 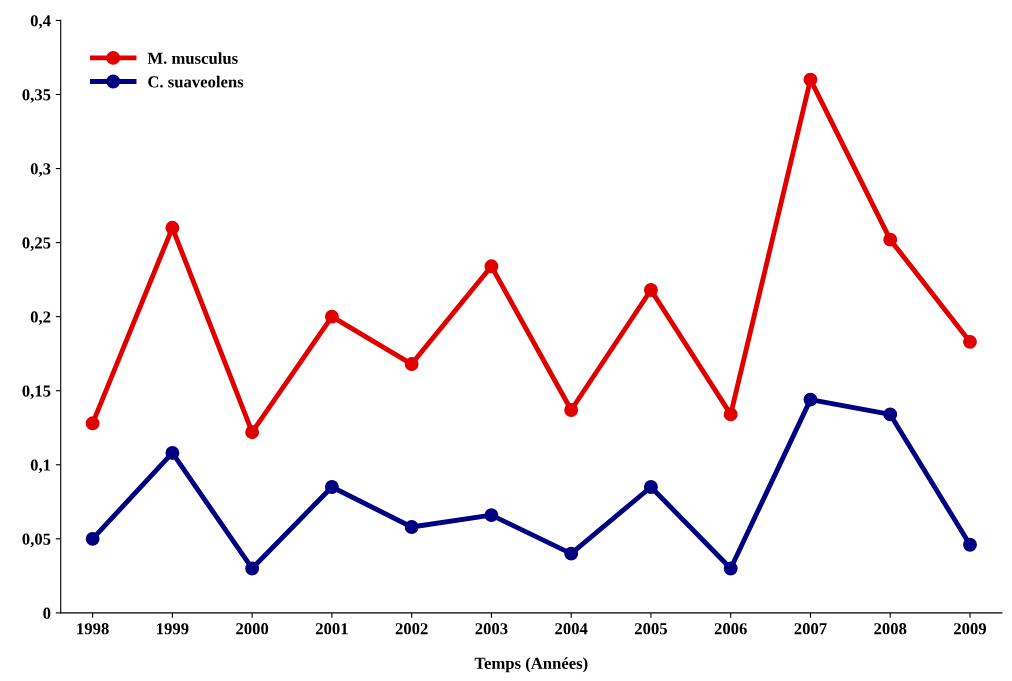 What do you see at coordinates (36, 392) in the screenshot?
I see `y-tick-label: 0,15` at bounding box center [36, 392].